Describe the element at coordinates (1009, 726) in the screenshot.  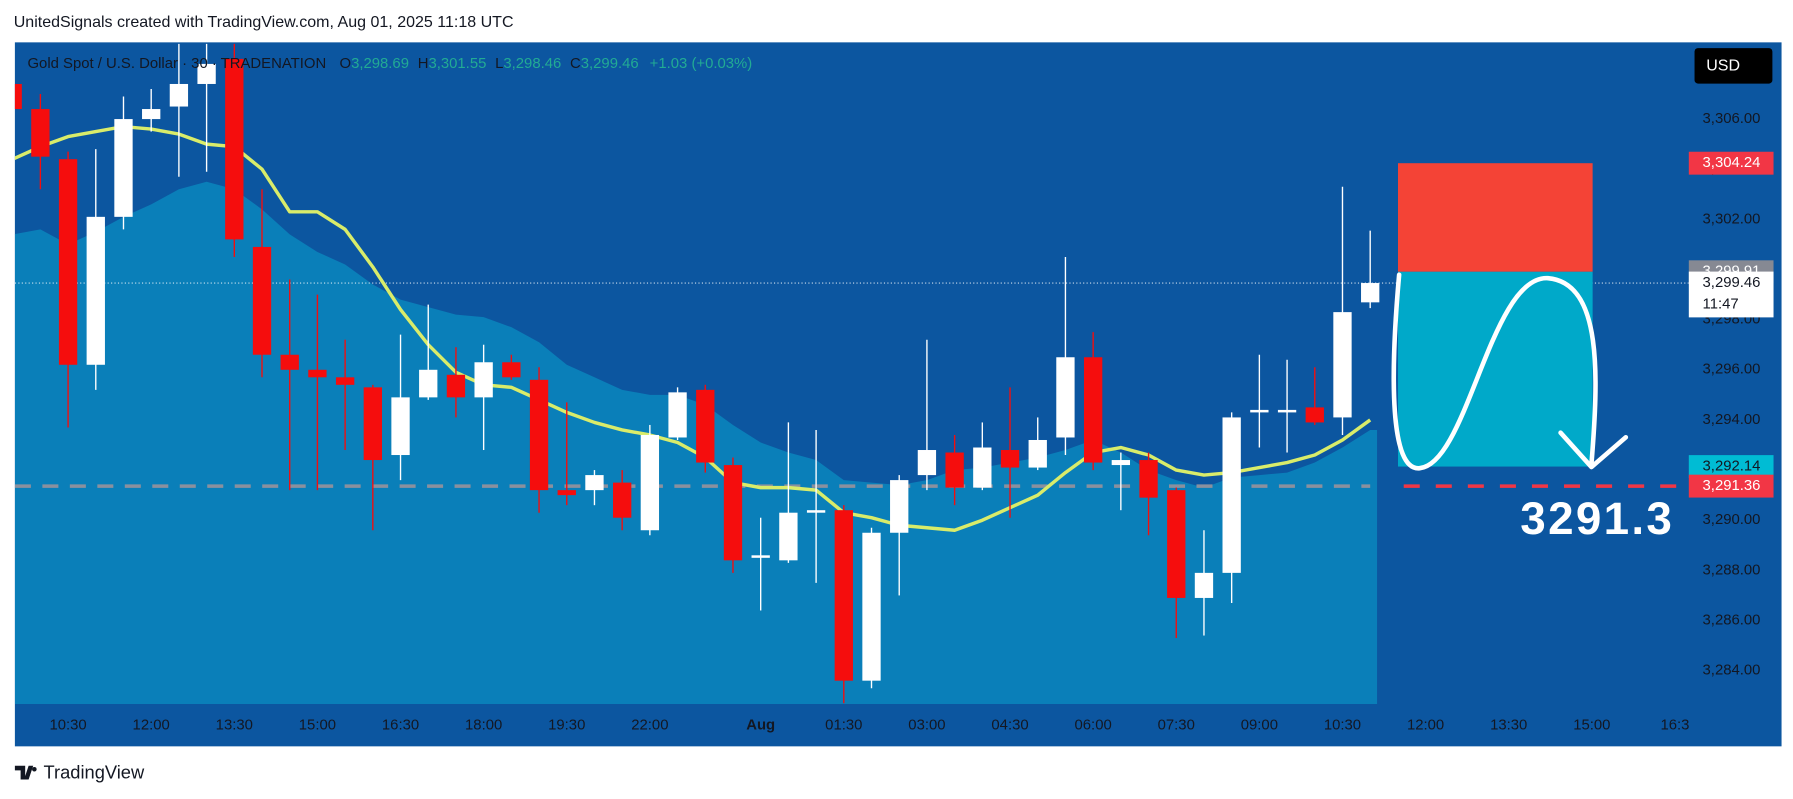
I see `x-tick-label: 04:30` at that location.